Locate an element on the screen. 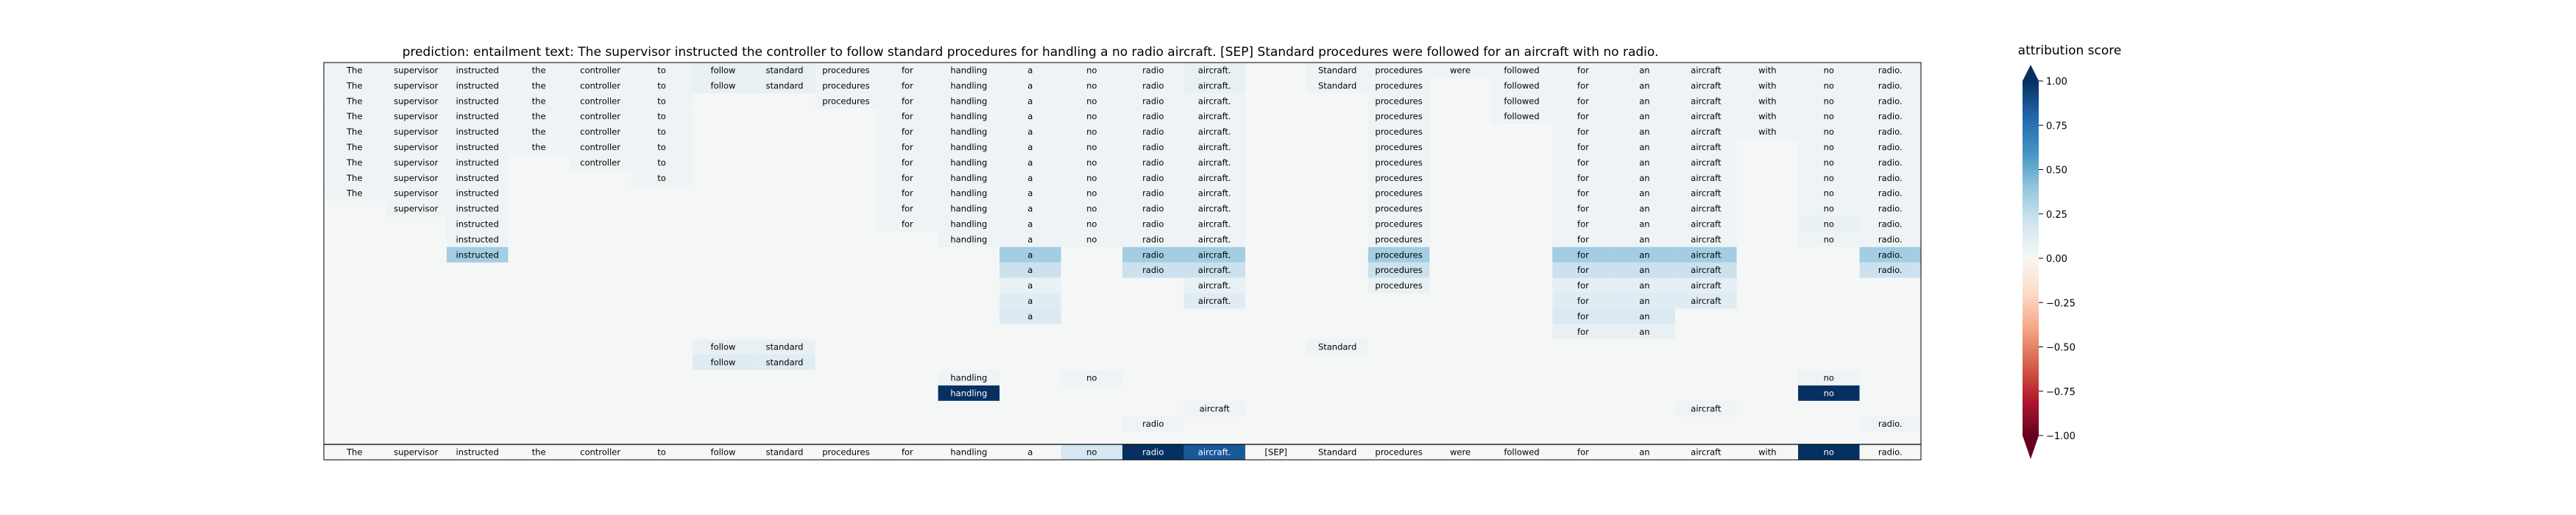 This screenshot has height=515, width=2576. cell-token-label: supervisor is located at coordinates (416, 209).